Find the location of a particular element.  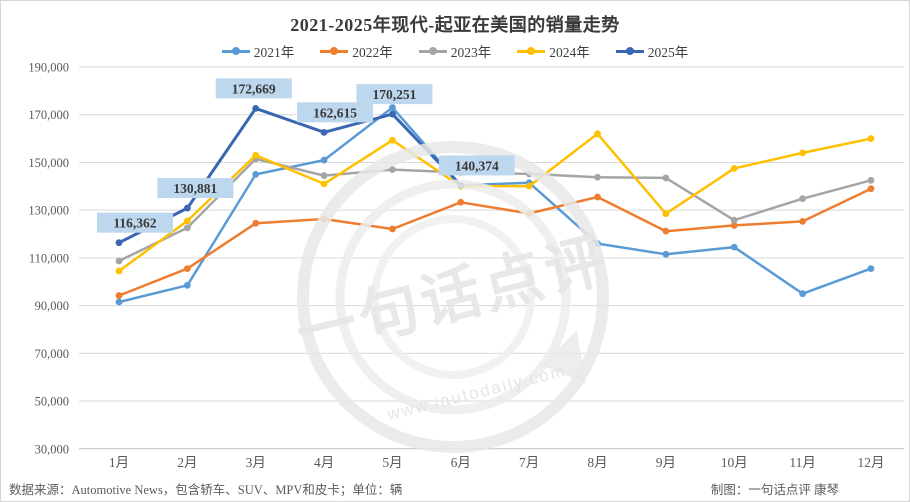

y-tick-label: 170,000 is located at coordinates (48, 115).